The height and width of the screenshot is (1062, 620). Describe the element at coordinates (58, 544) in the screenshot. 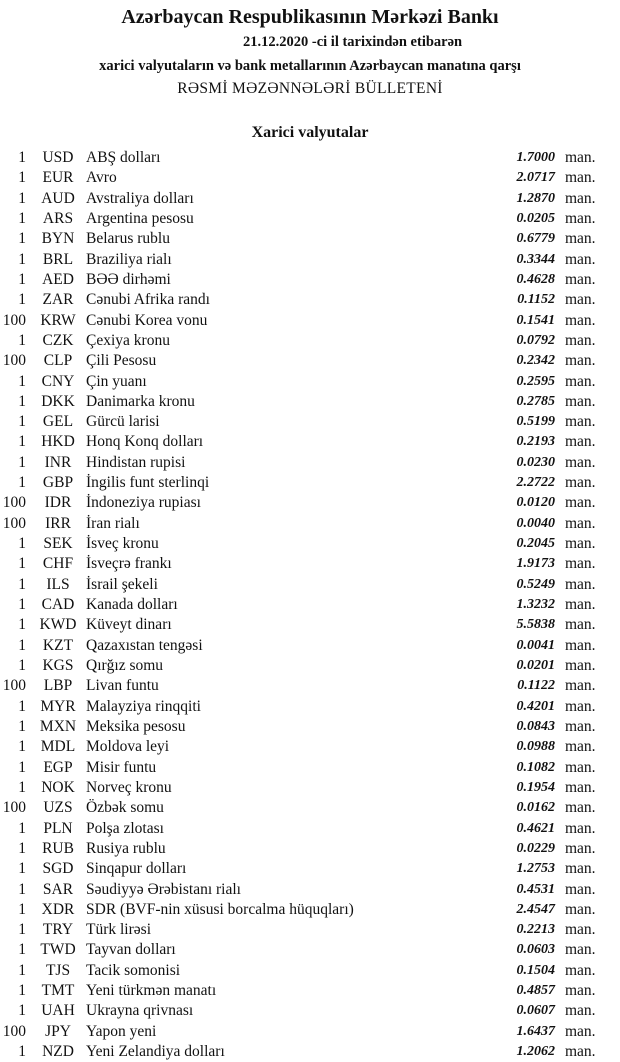

I see `currency-code: SEK` at that location.